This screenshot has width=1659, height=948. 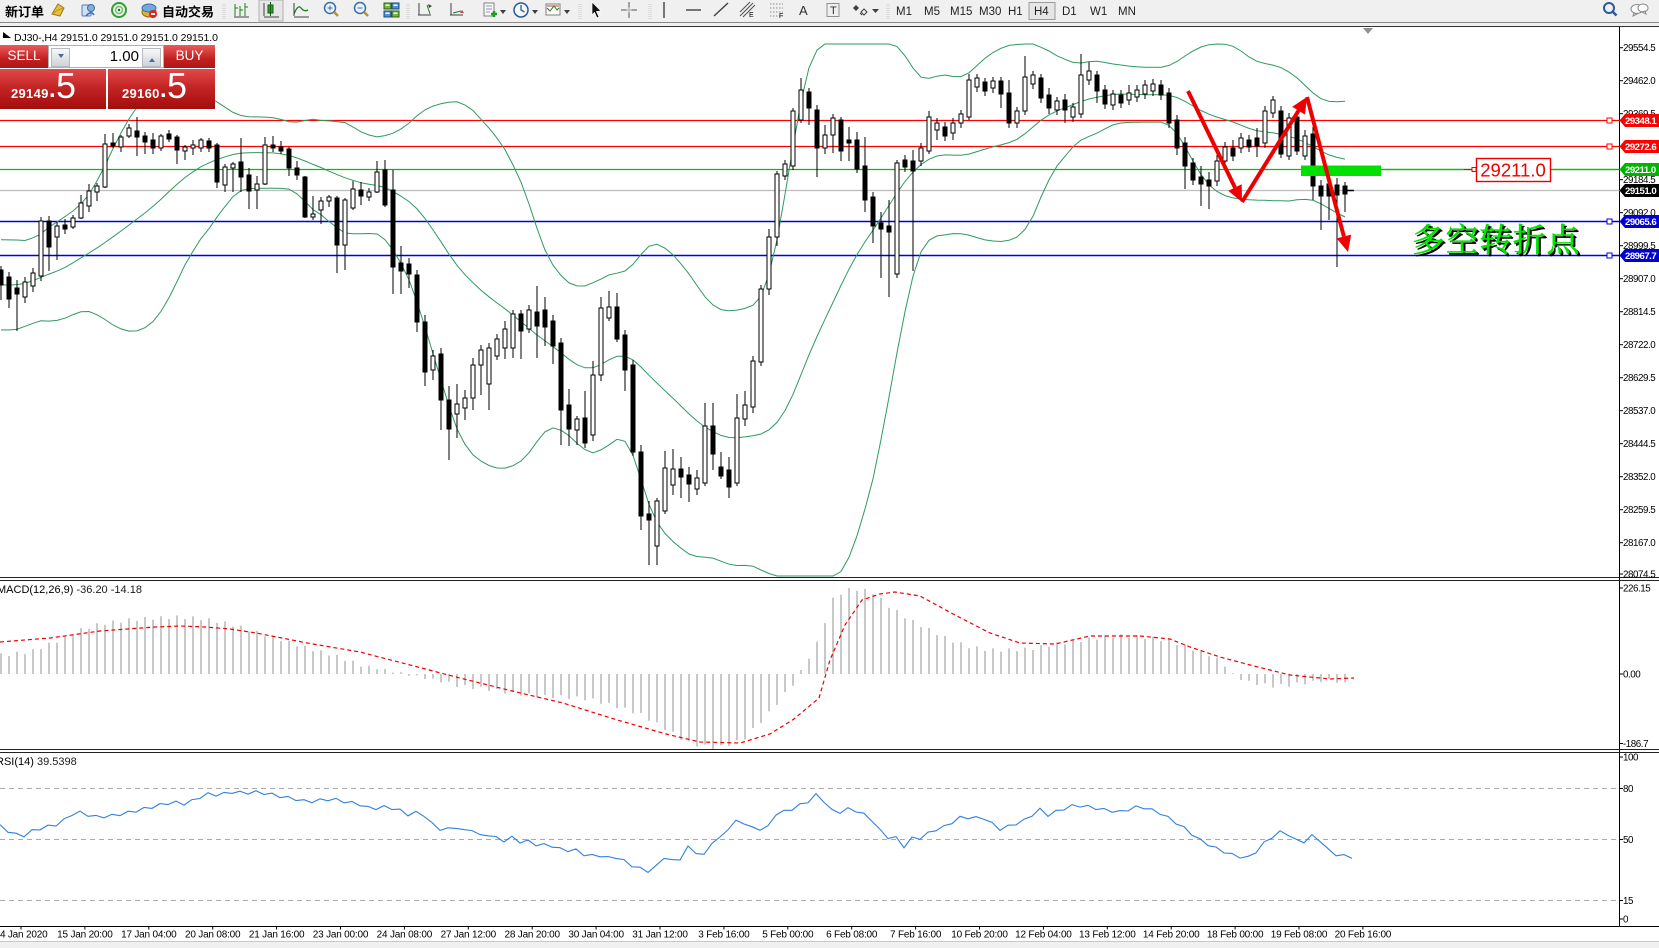 What do you see at coordinates (1639, 279) in the screenshot?
I see `svg-text: 28907.0` at bounding box center [1639, 279].